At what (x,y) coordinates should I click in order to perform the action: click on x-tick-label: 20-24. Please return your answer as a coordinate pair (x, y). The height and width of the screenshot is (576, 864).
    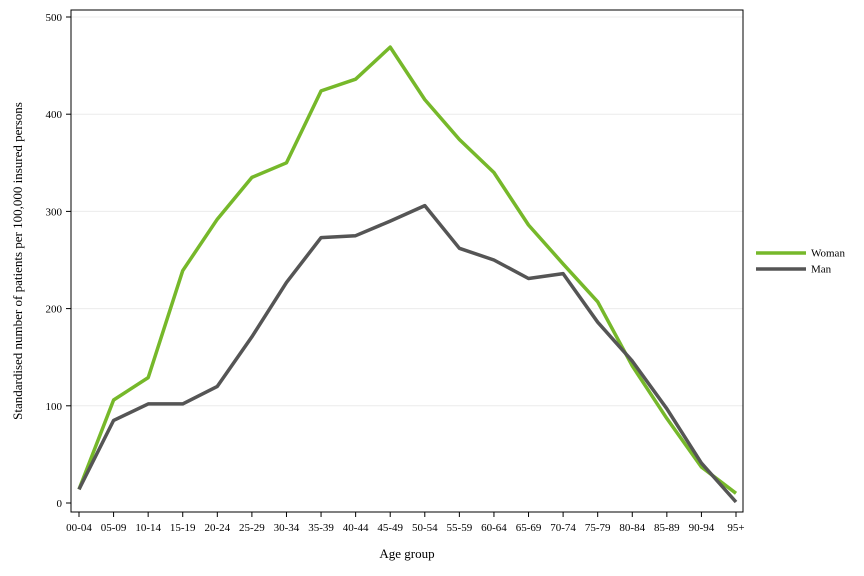
    Looking at the image, I should click on (217, 528).